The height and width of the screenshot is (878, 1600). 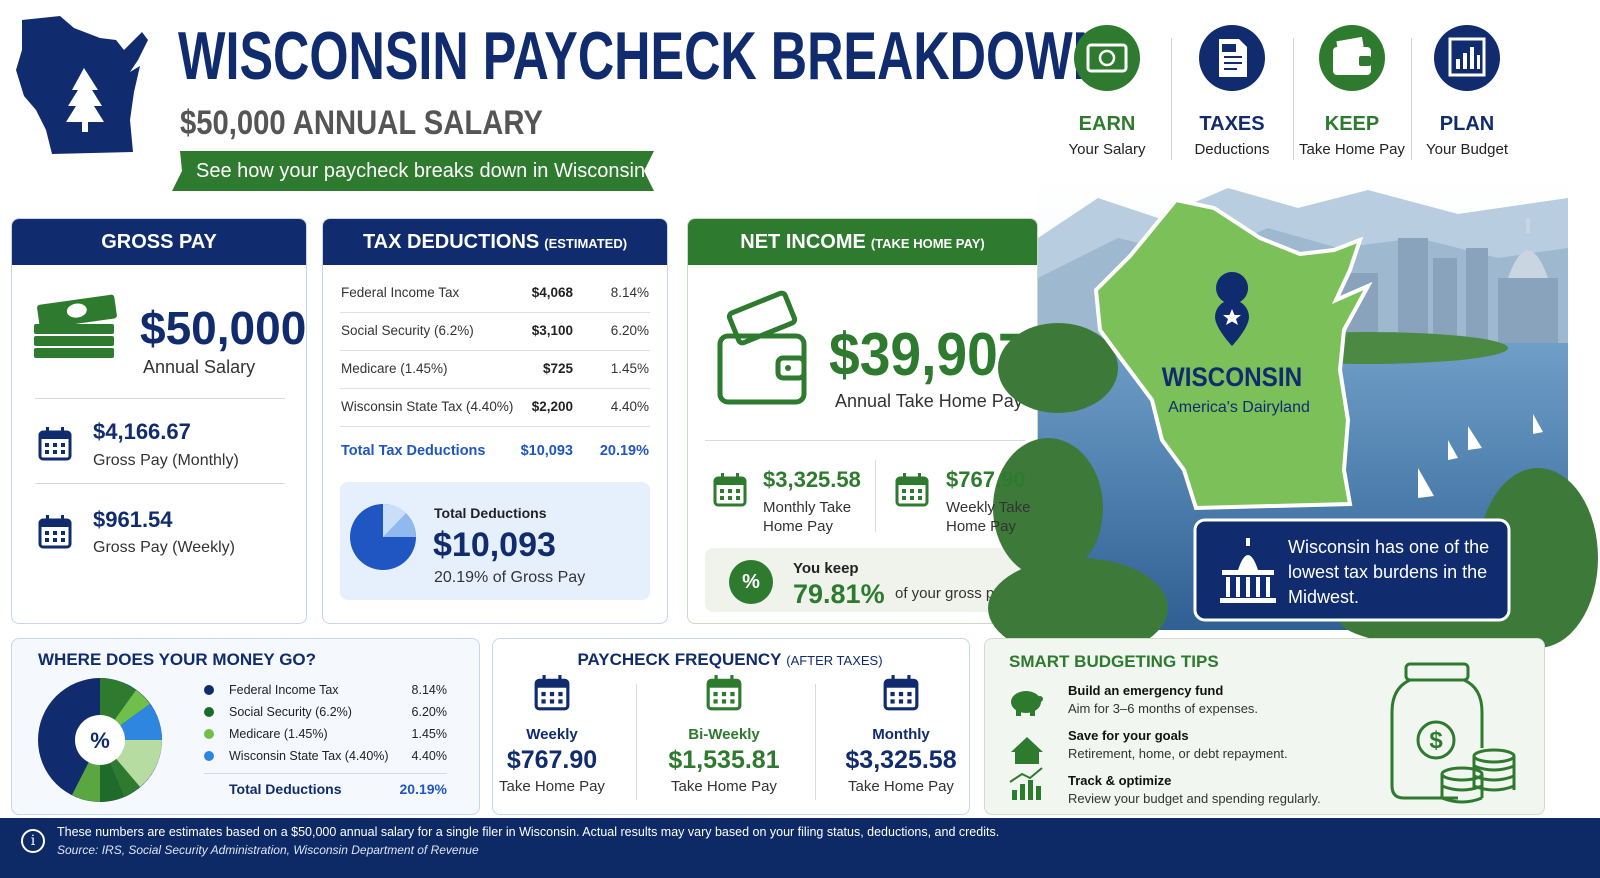 What do you see at coordinates (290, 712) in the screenshot?
I see `legend-label: Social Security (6.2%)` at bounding box center [290, 712].